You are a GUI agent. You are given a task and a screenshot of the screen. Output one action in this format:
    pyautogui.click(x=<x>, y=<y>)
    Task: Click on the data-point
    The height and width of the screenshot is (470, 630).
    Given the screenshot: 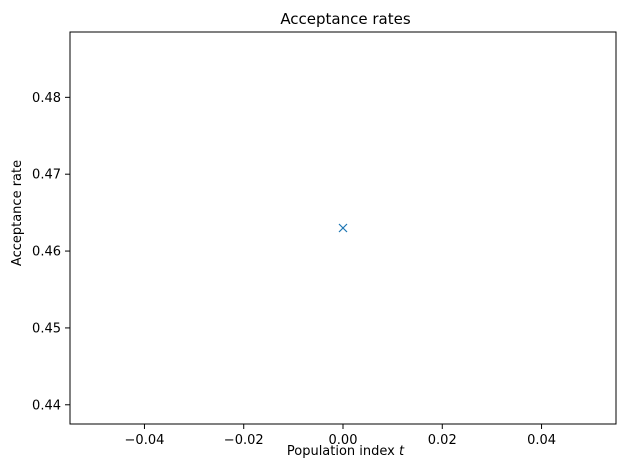 What is the action you would take?
    pyautogui.click(x=343, y=228)
    